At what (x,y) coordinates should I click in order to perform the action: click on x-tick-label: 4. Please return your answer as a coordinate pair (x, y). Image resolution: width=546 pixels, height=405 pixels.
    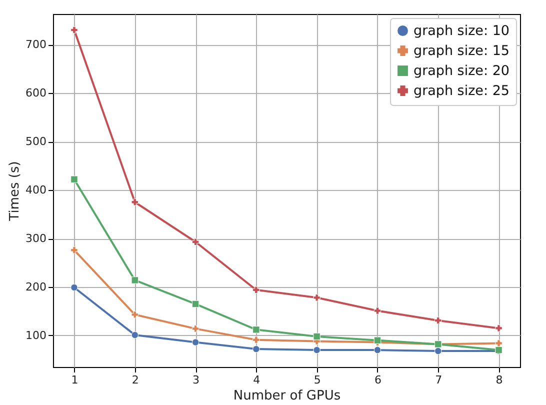
    Looking at the image, I should click on (256, 380).